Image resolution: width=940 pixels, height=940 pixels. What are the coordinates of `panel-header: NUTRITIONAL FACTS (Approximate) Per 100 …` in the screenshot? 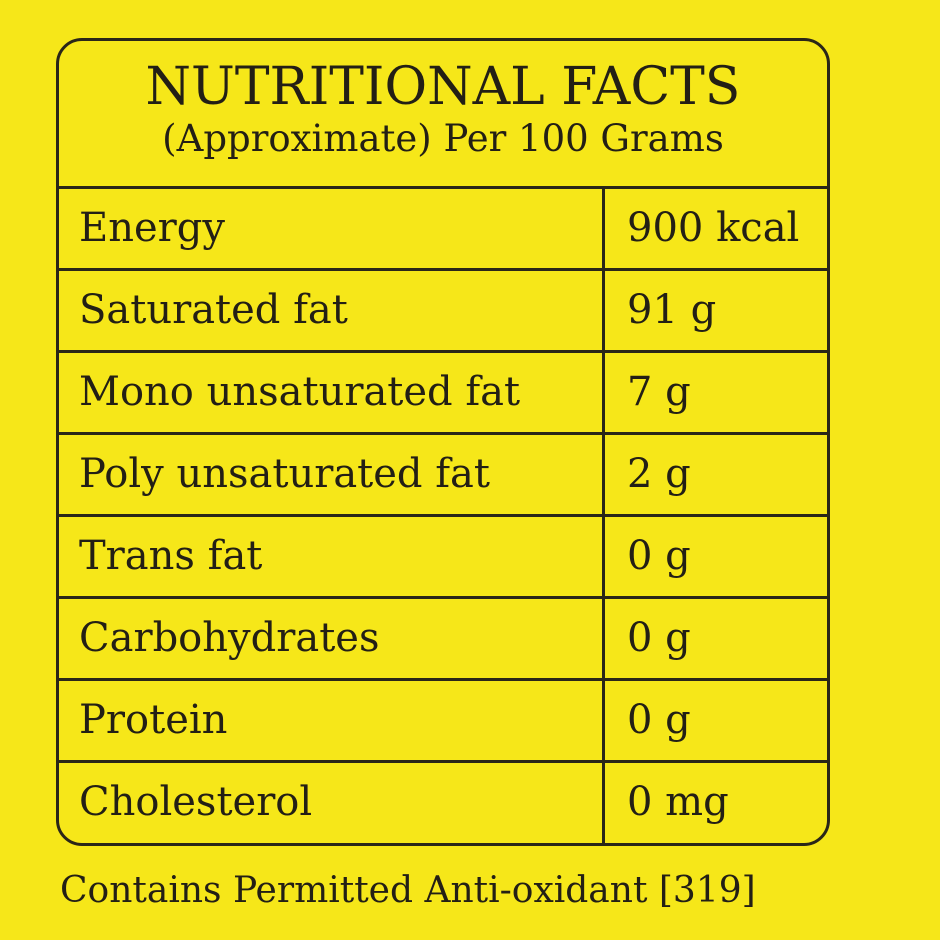 It's located at (443, 115).